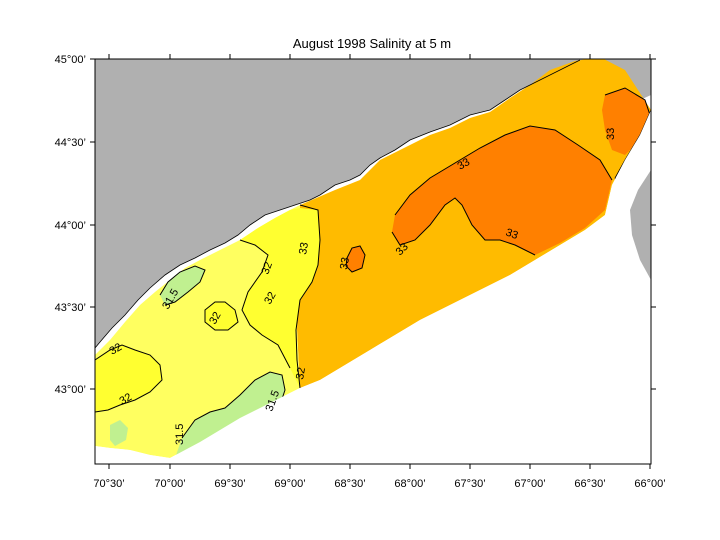  I want to click on contour-32-sw, so click(129, 378).